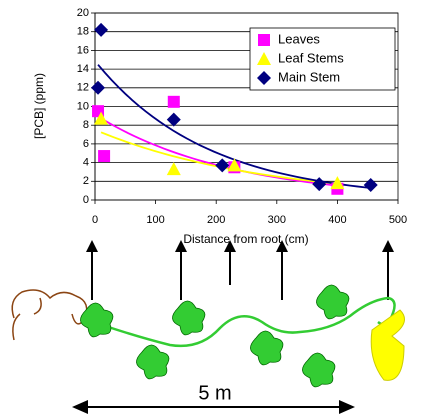 The image size is (422, 417). Describe the element at coordinates (311, 57) in the screenshot. I see `legend-label: Leaf Stems` at that location.